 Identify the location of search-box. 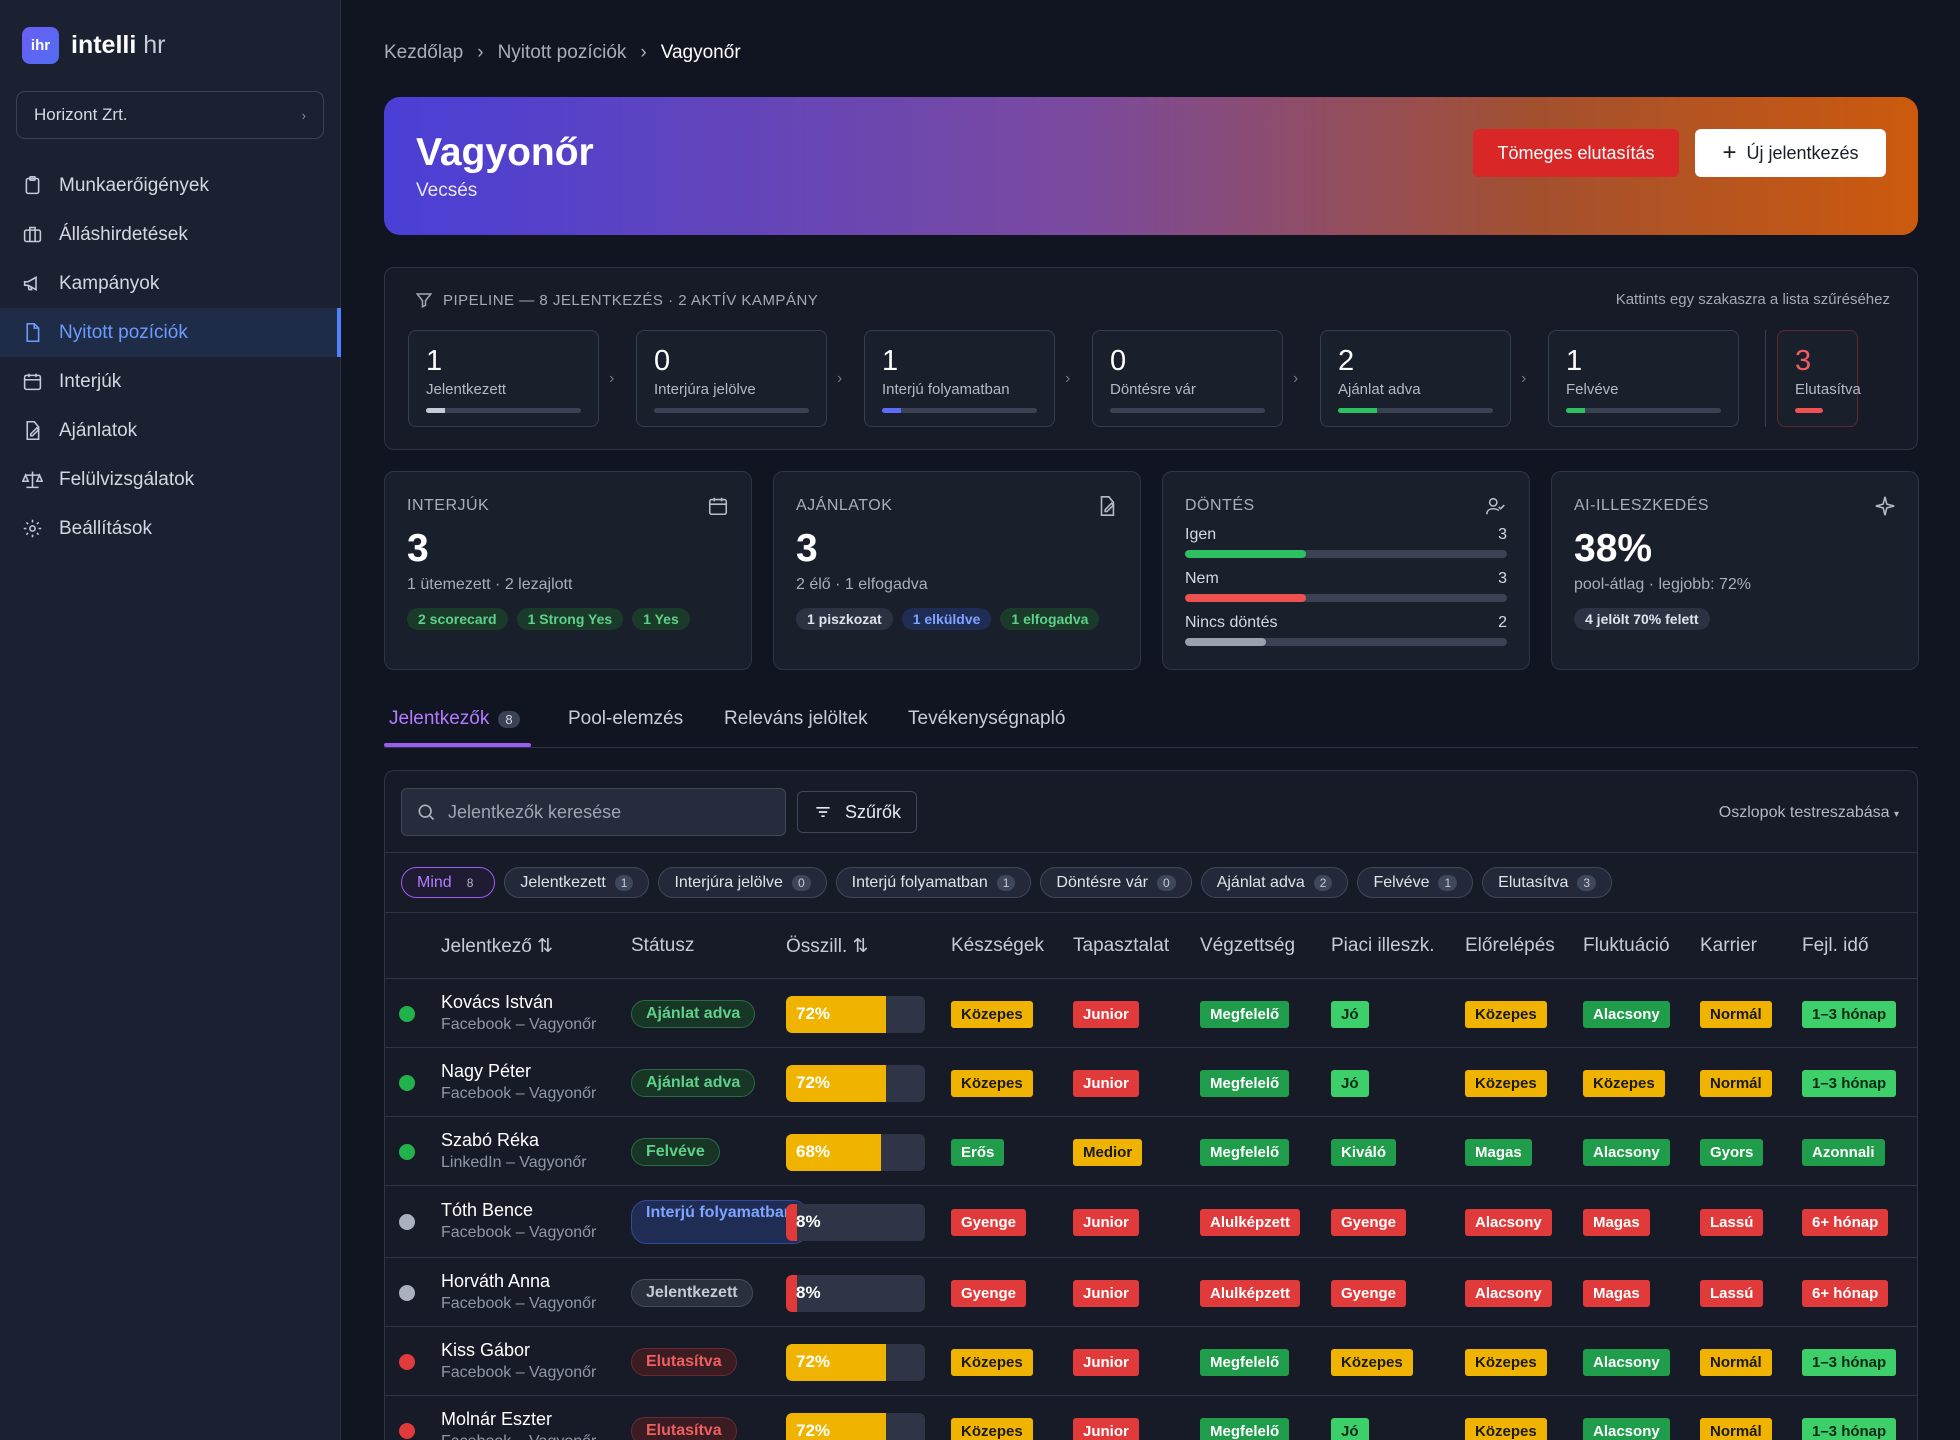
(593, 812).